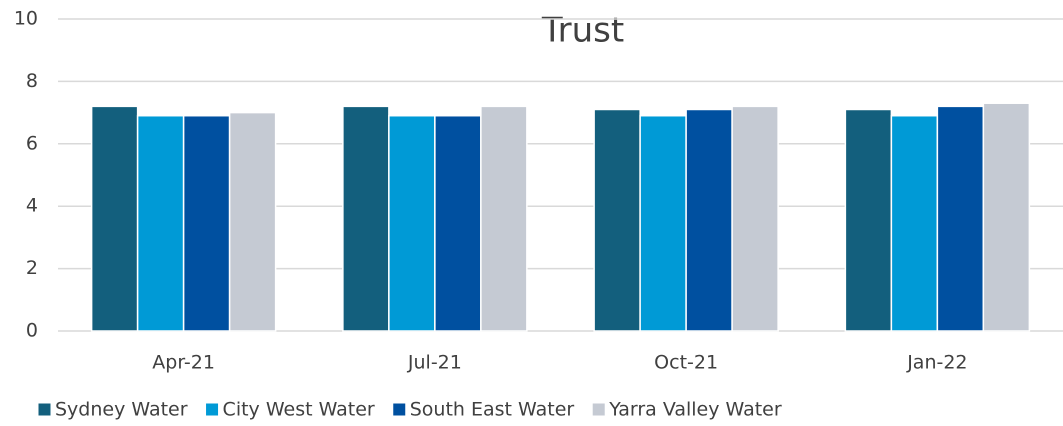 The height and width of the screenshot is (426, 1063). What do you see at coordinates (121, 410) in the screenshot?
I see `legend-label: Sydney Water` at bounding box center [121, 410].